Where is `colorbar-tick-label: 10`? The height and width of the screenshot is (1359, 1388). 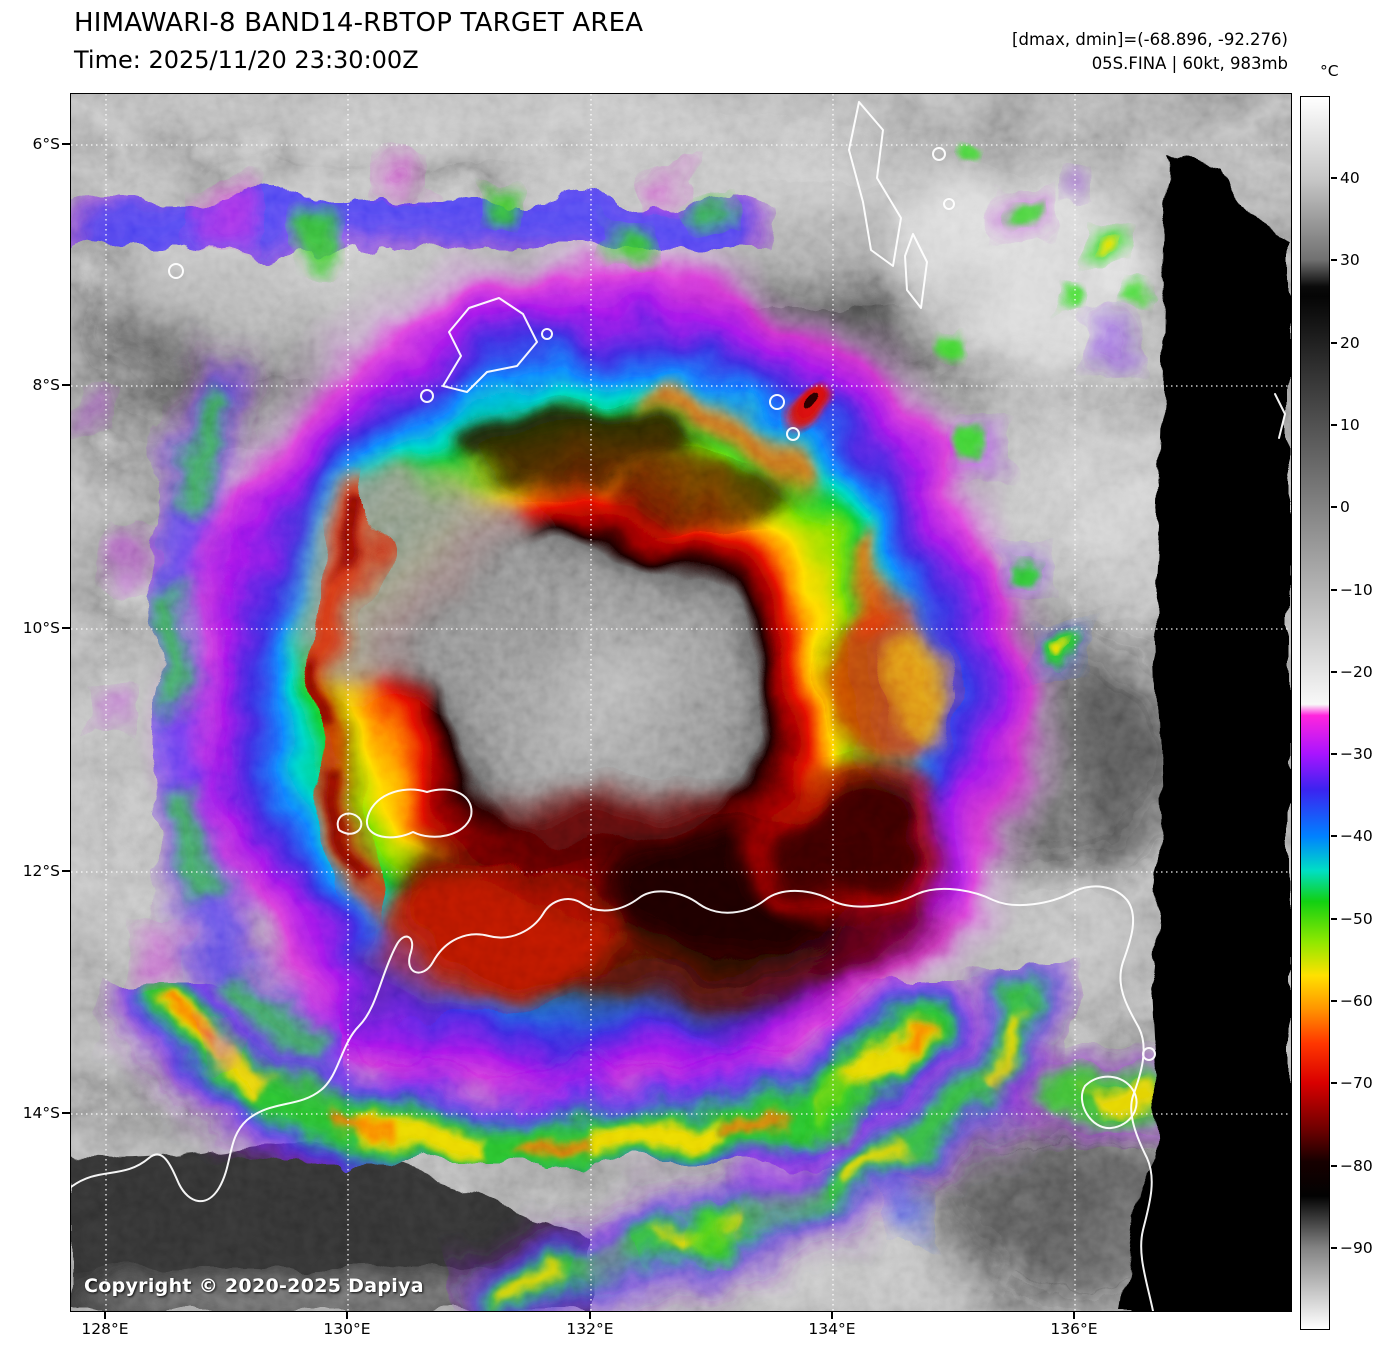
colorbar-tick-label: 10 is located at coordinates (1345, 425).